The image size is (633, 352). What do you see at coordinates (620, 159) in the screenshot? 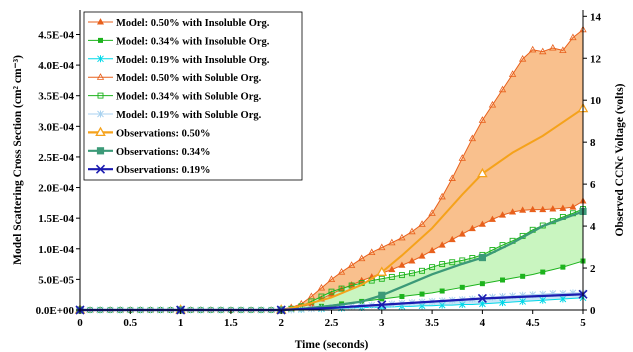
I see `y2-axis-title: Observed CCNc Voltage (volts)` at bounding box center [620, 159].